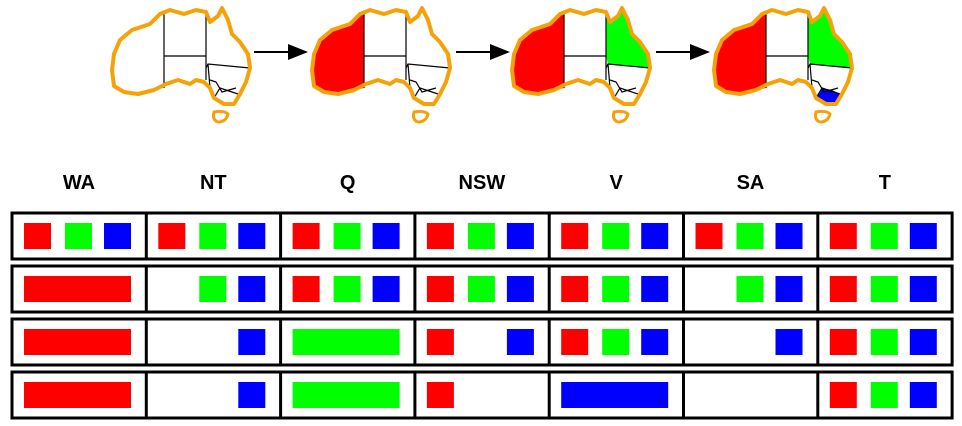  What do you see at coordinates (117, 236) in the screenshot?
I see `value-wa-blue` at bounding box center [117, 236].